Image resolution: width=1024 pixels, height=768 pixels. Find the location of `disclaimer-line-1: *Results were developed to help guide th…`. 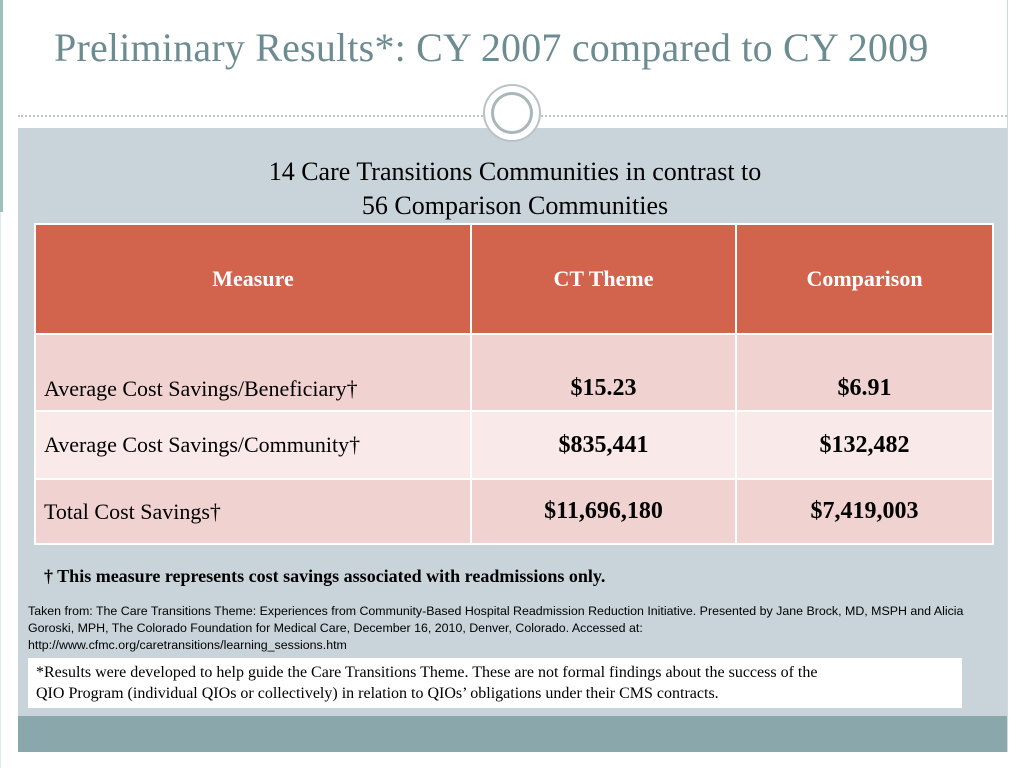

disclaimer-line-1: *Results were developed to help guide th… is located at coordinates (427, 672).